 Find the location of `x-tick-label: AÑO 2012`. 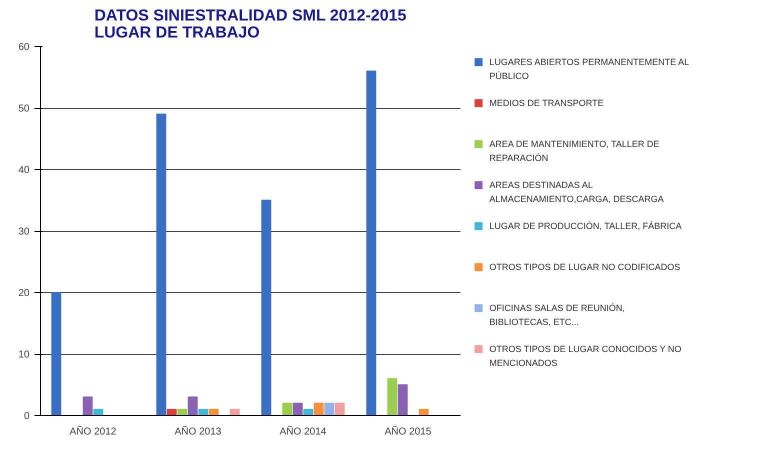

x-tick-label: AÑO 2012 is located at coordinates (93, 432).